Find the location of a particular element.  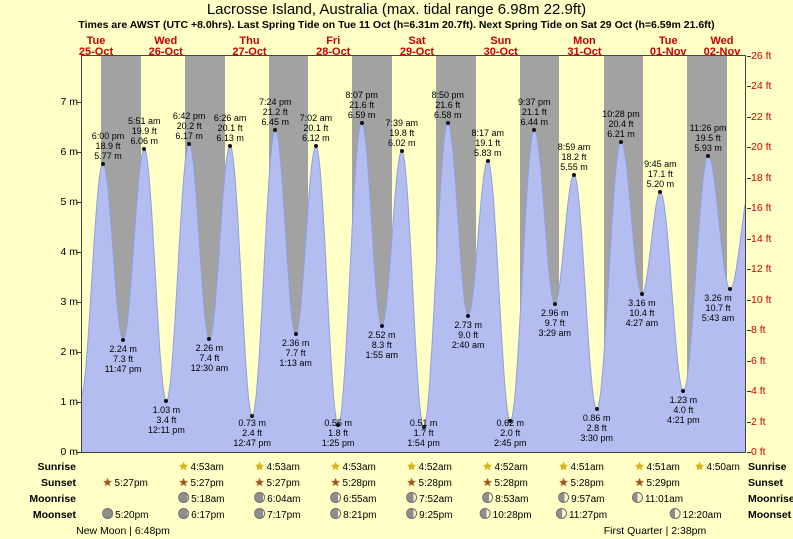

almanac-time: 4:50am is located at coordinates (723, 467).